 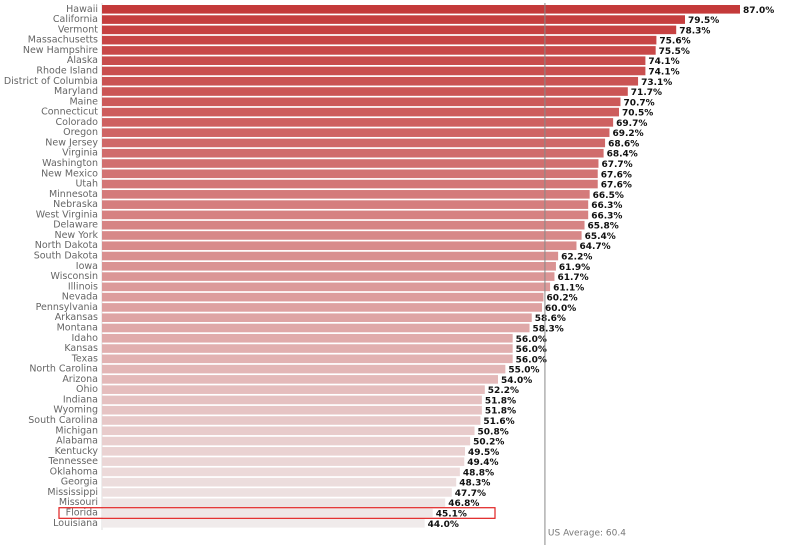 I want to click on value-label: 70.7%, so click(x=638, y=103).